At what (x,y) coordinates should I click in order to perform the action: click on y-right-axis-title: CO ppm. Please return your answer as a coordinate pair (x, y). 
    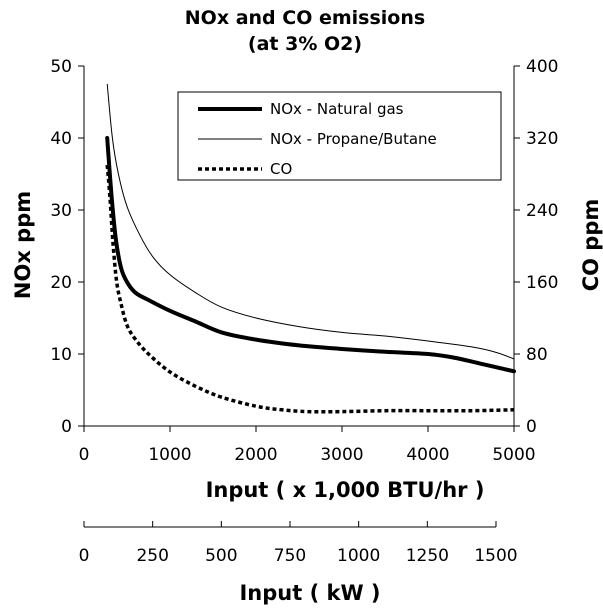
    Looking at the image, I should click on (591, 245).